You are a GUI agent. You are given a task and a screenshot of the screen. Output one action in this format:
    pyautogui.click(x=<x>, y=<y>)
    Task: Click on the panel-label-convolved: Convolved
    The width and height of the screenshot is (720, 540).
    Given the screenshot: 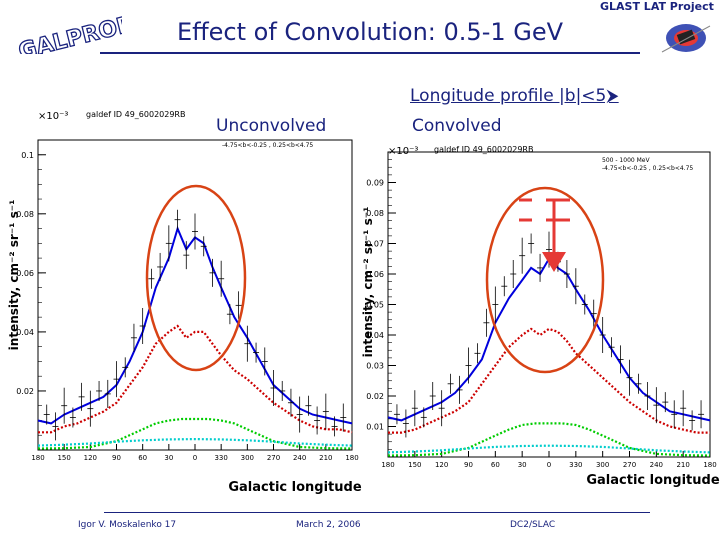 What is the action you would take?
    pyautogui.click(x=457, y=126)
    